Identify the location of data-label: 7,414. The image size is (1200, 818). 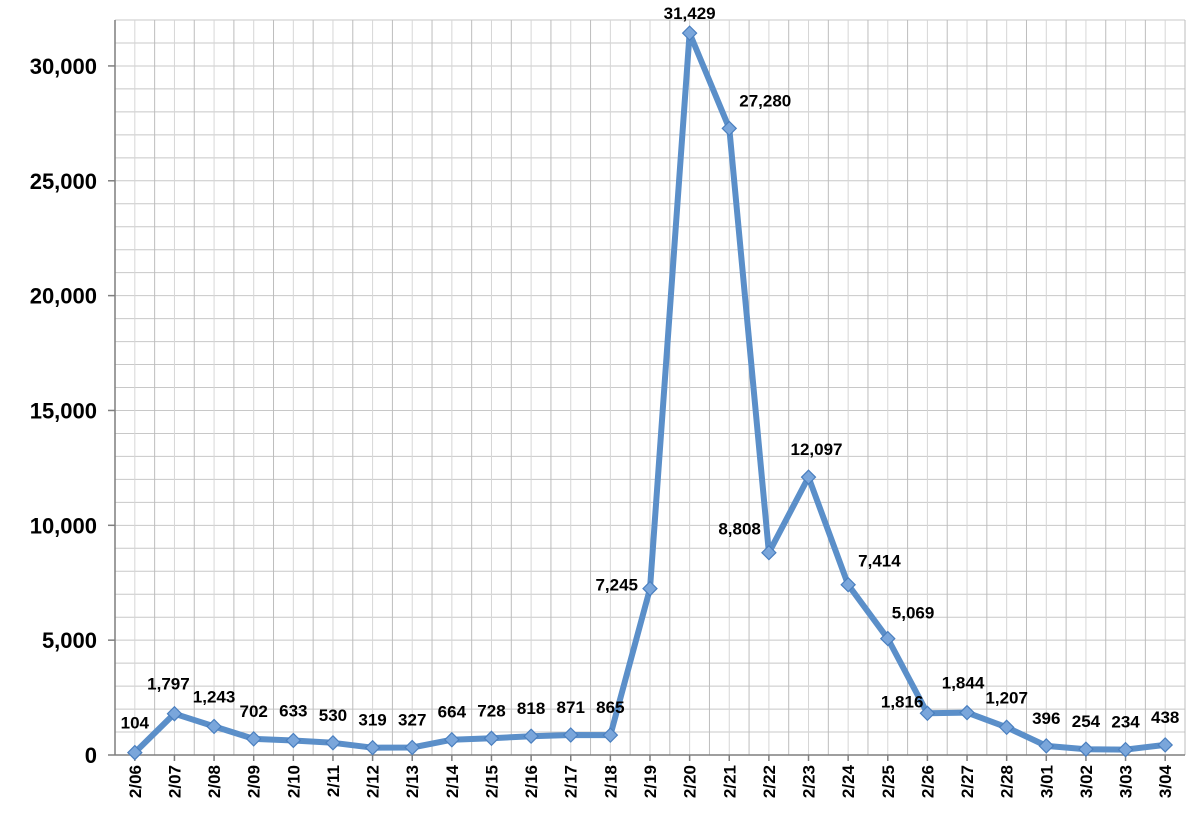
(879, 561).